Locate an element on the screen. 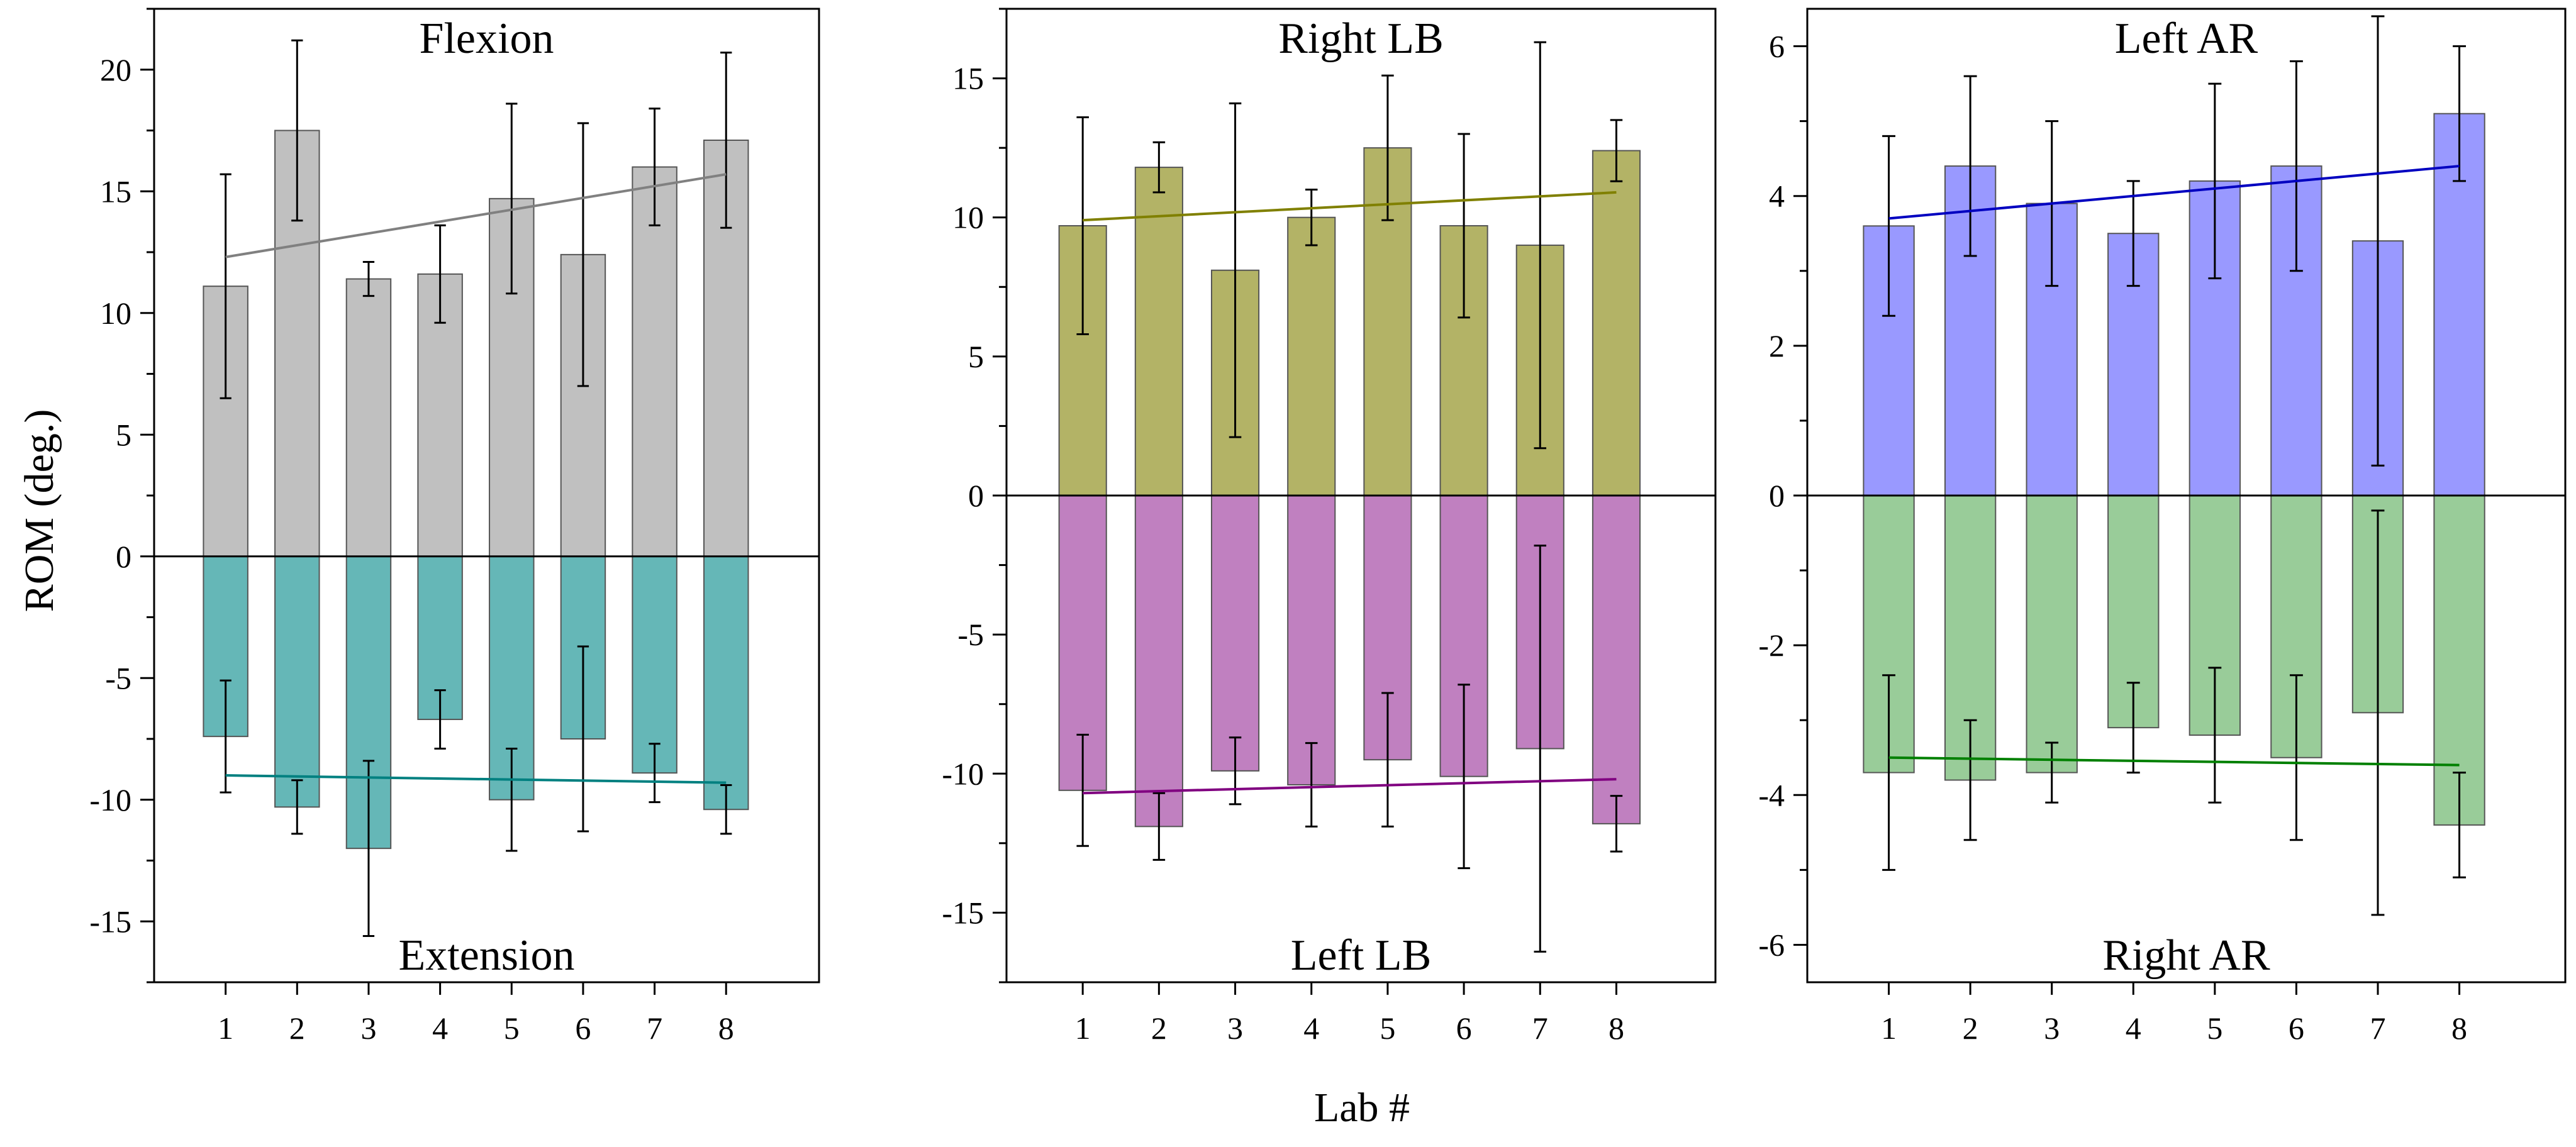 The image size is (2576, 1147). series-2-2: Left LB is located at coordinates (1349, 737).